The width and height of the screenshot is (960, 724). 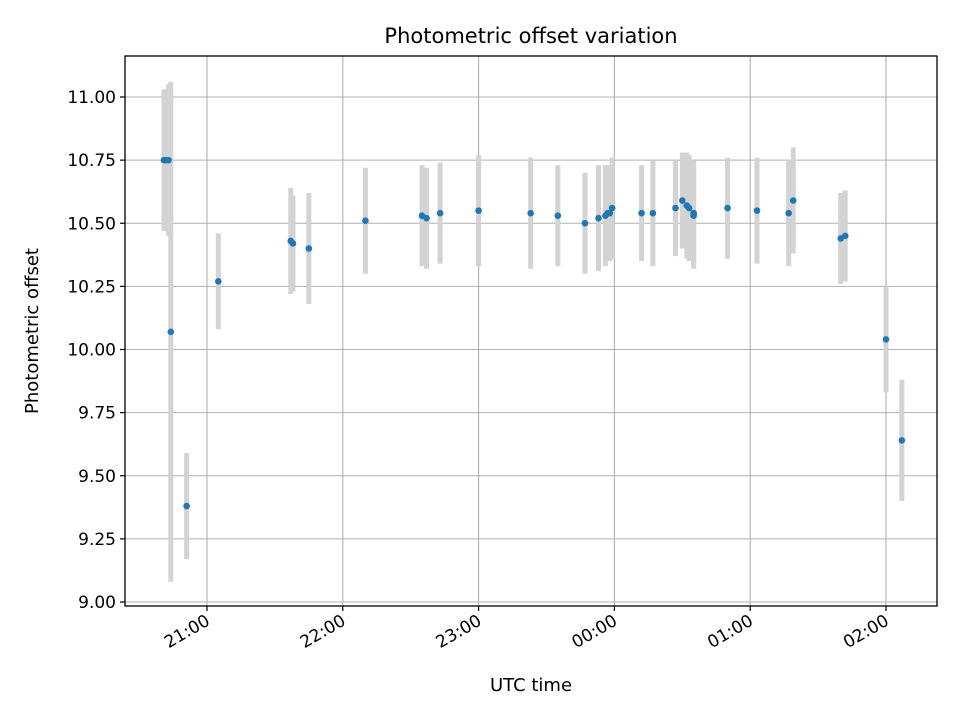 I want to click on y-tick-label: 9.25, so click(x=97, y=540).